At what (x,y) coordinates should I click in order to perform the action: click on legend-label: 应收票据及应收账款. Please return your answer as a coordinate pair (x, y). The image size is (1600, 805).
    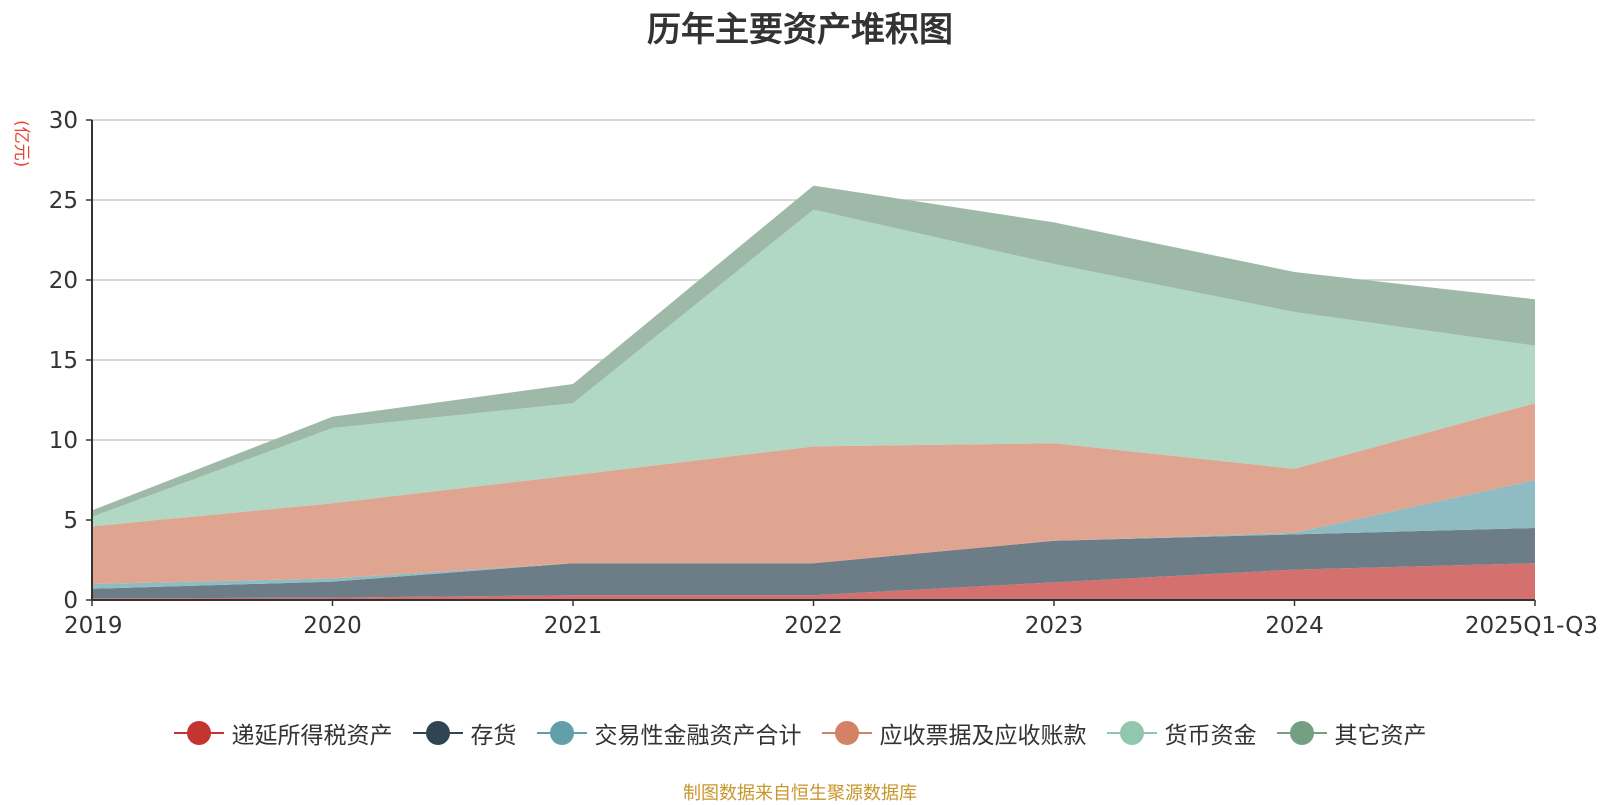
    Looking at the image, I should click on (983, 736).